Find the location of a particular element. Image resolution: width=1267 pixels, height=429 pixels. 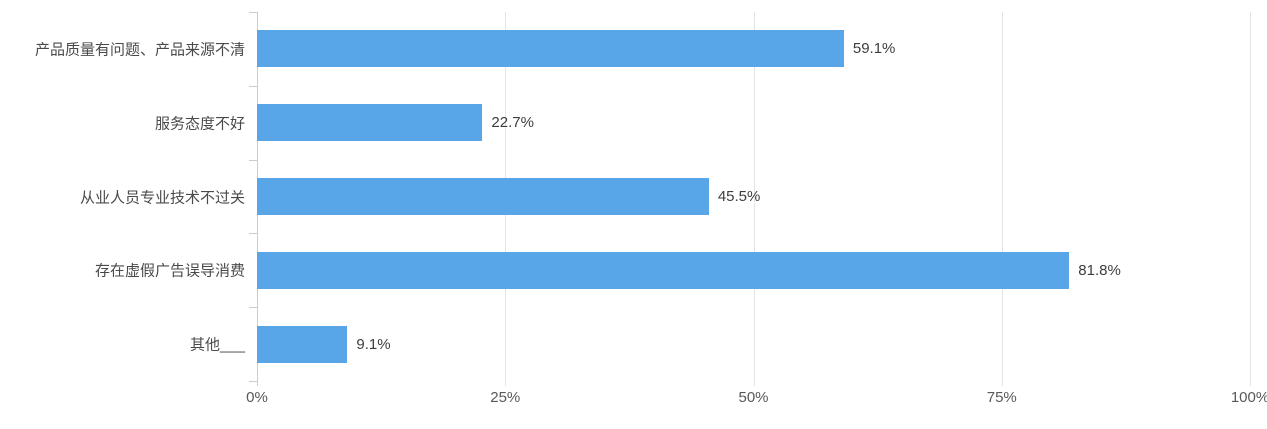

bar-value-label: 59.1% is located at coordinates (874, 49).